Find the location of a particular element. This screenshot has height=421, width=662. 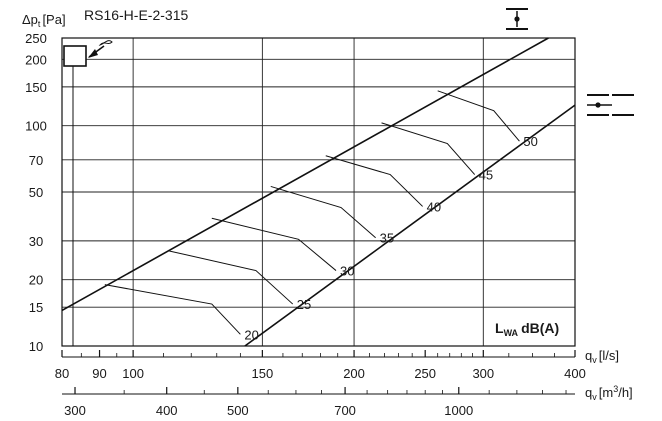

y-tick-label: 200 is located at coordinates (36, 59).